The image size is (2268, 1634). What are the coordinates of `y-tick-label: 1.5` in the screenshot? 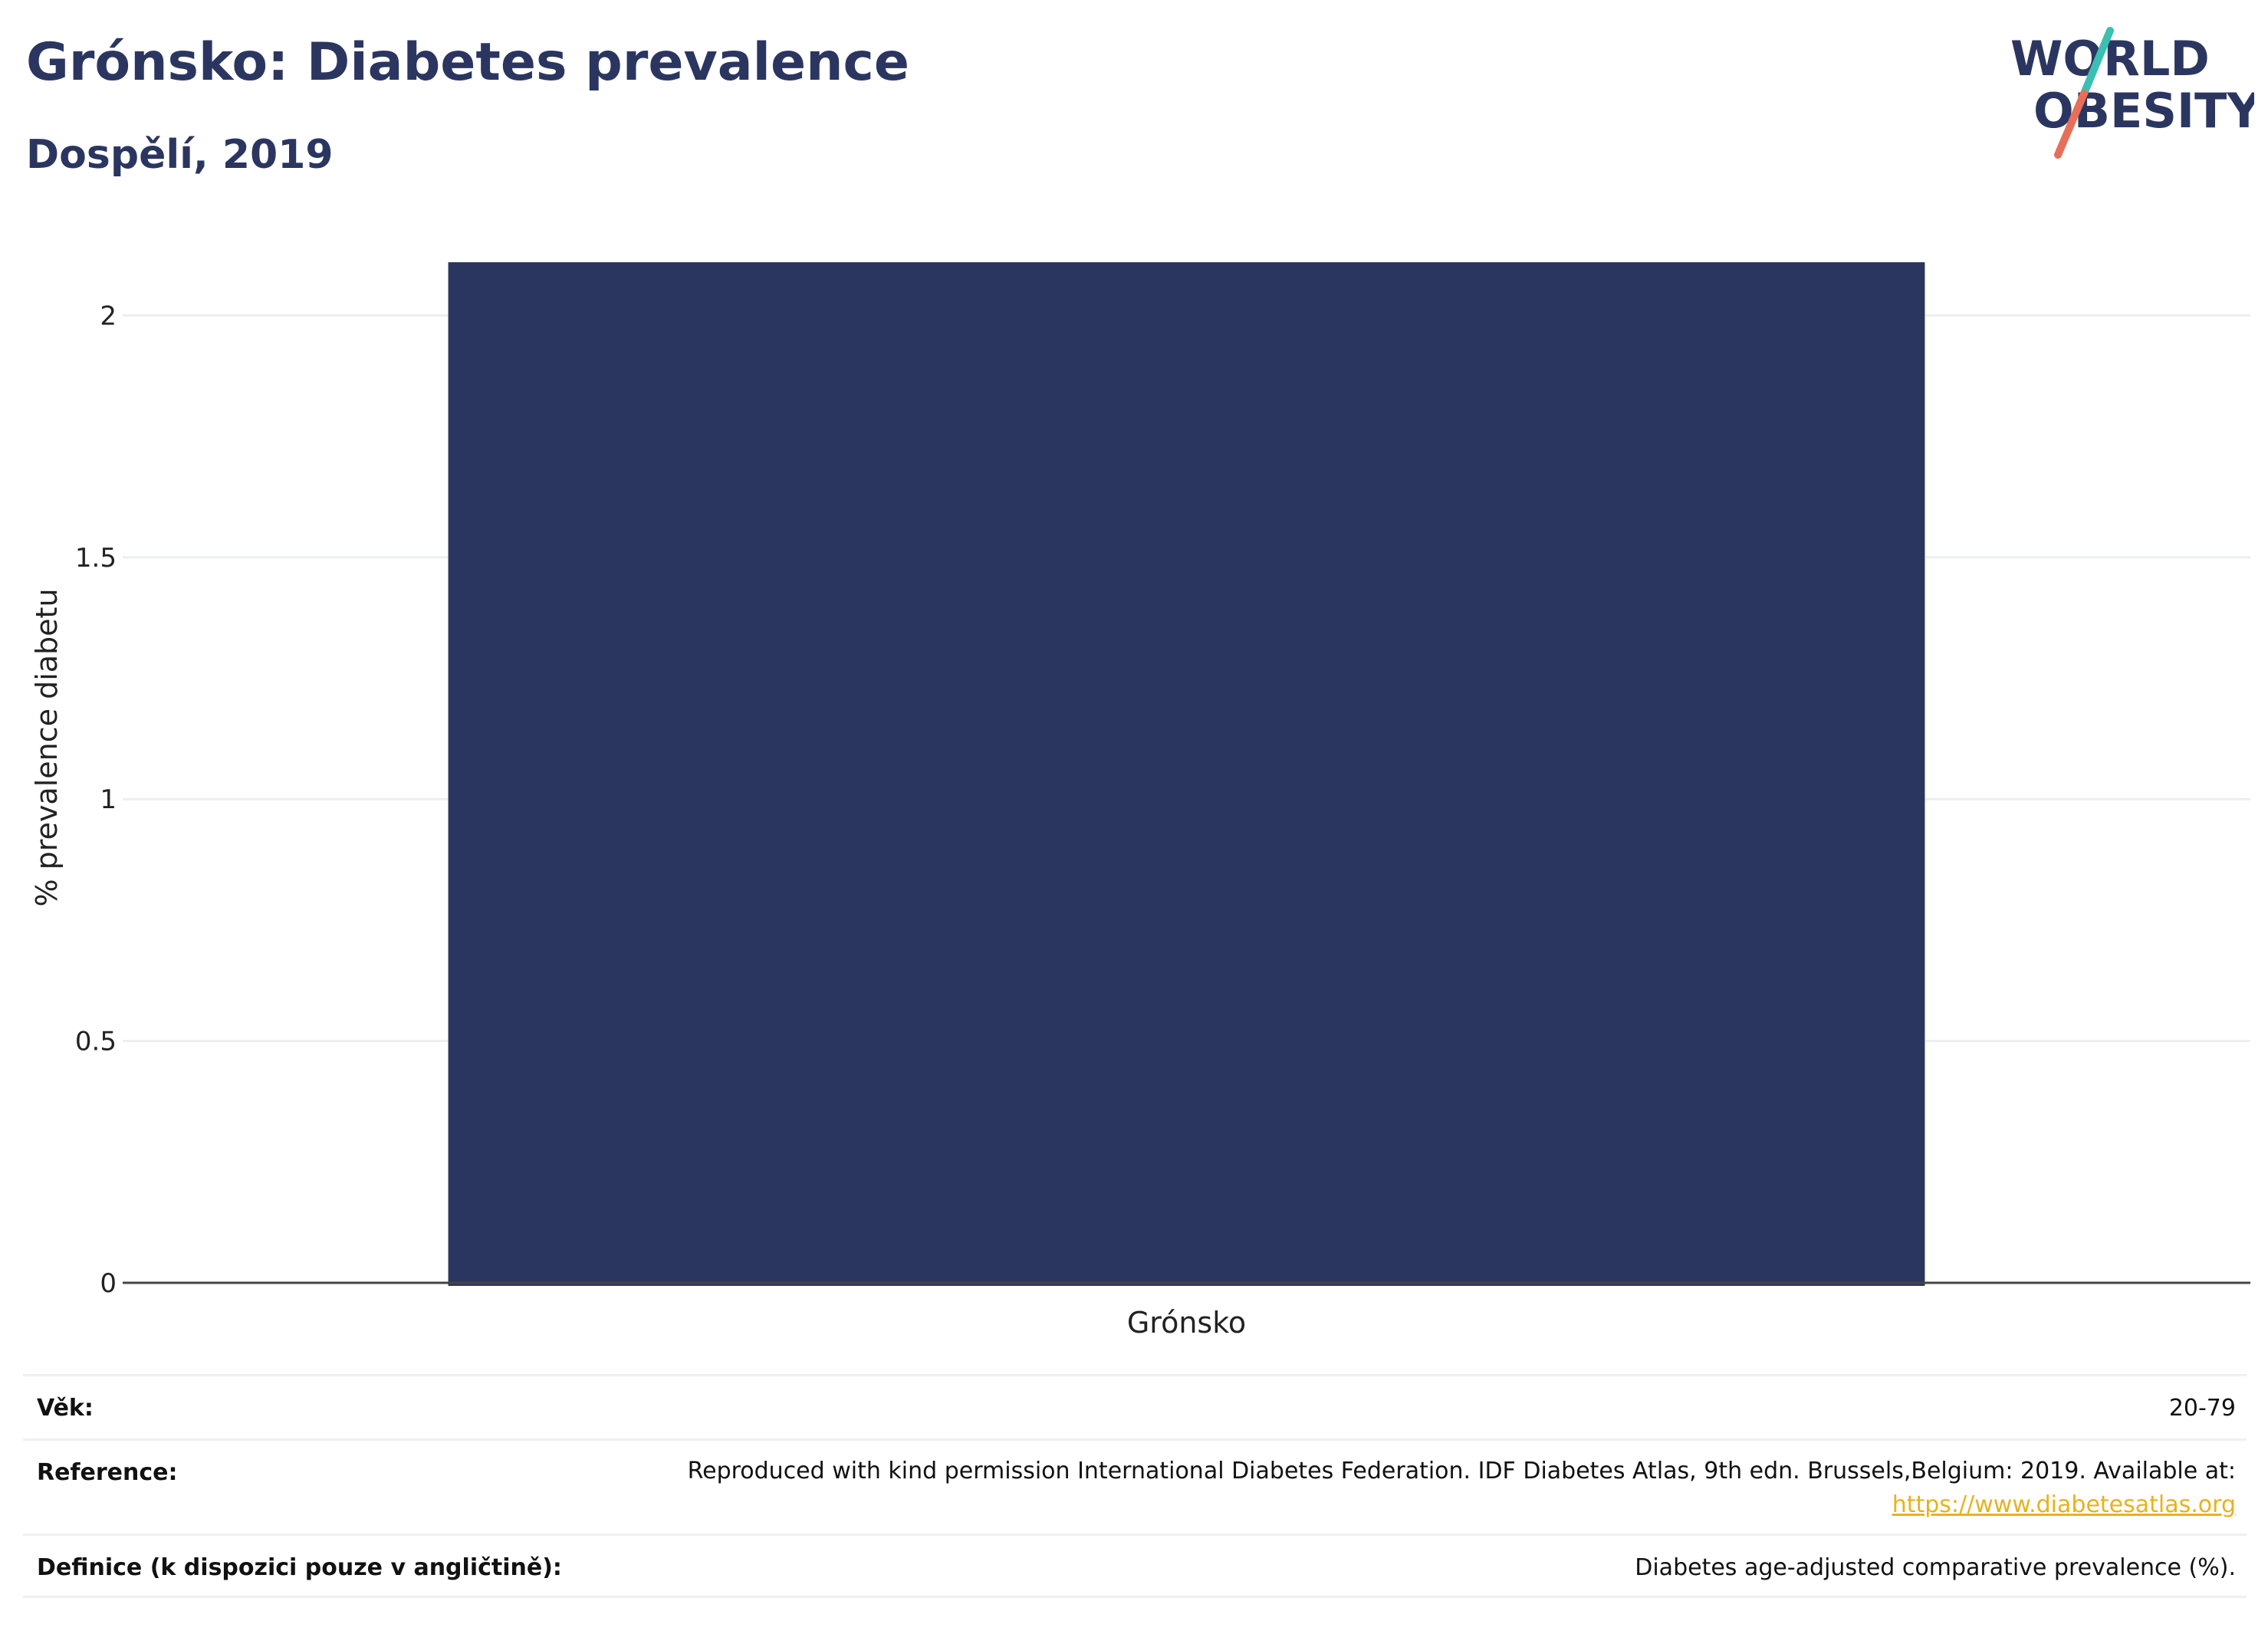 It's located at (96, 559).